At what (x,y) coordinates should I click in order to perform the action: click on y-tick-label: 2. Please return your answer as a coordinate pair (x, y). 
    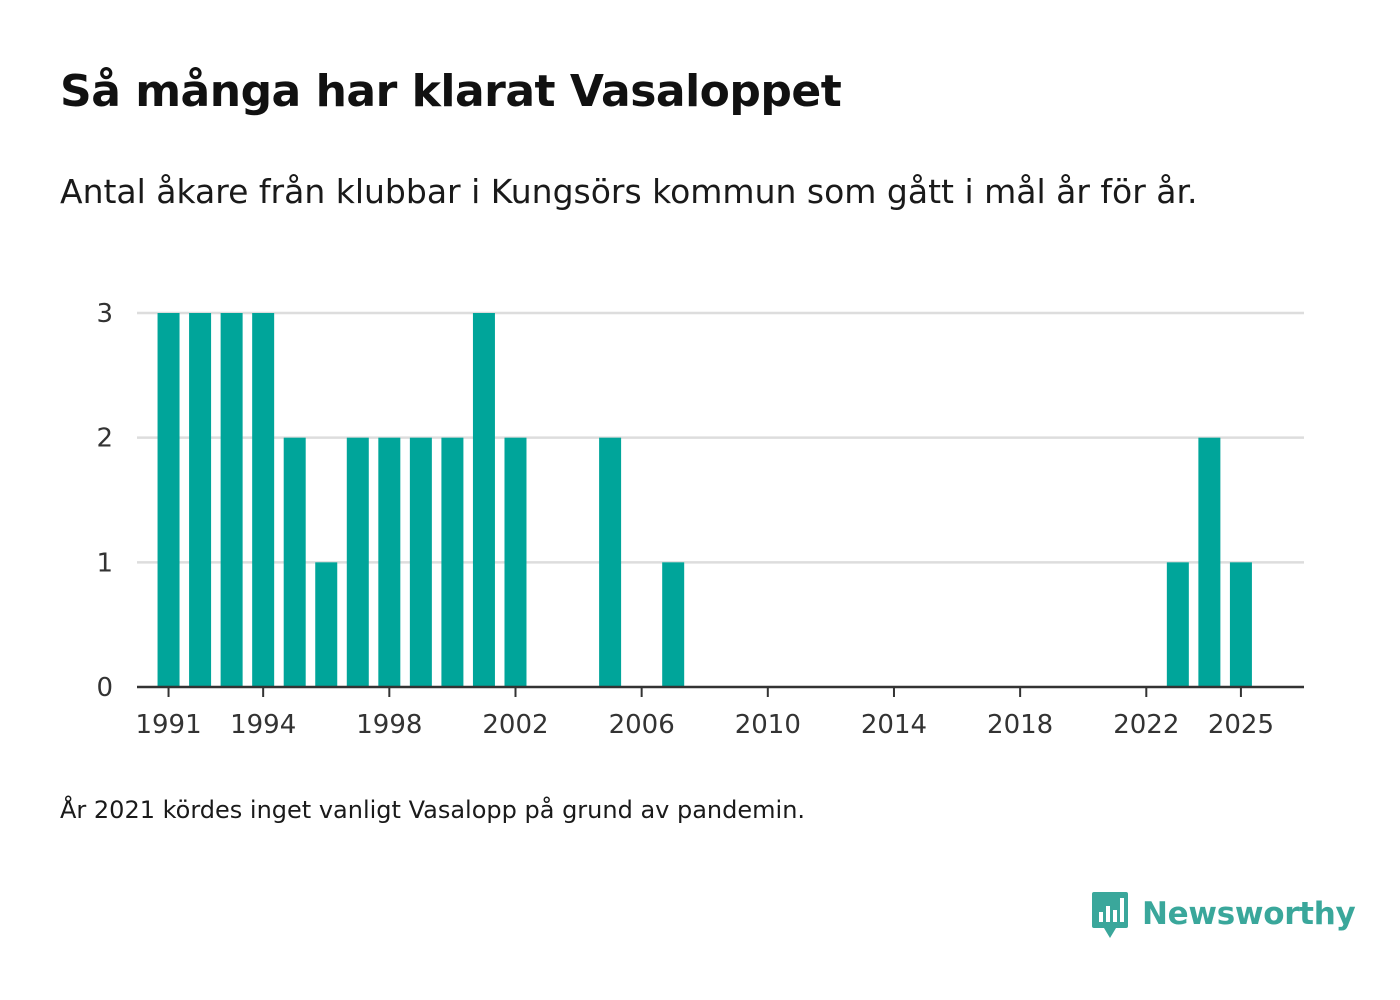
    Looking at the image, I should click on (104, 439).